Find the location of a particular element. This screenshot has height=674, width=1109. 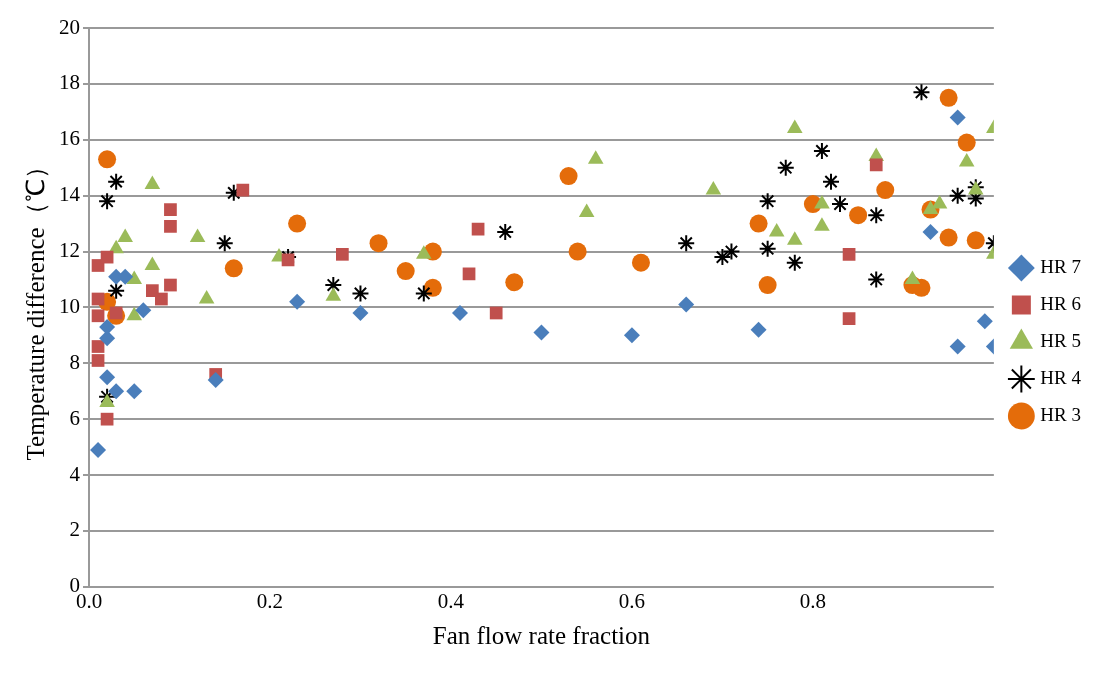

y-tick-label: 14 is located at coordinates (70, 194).